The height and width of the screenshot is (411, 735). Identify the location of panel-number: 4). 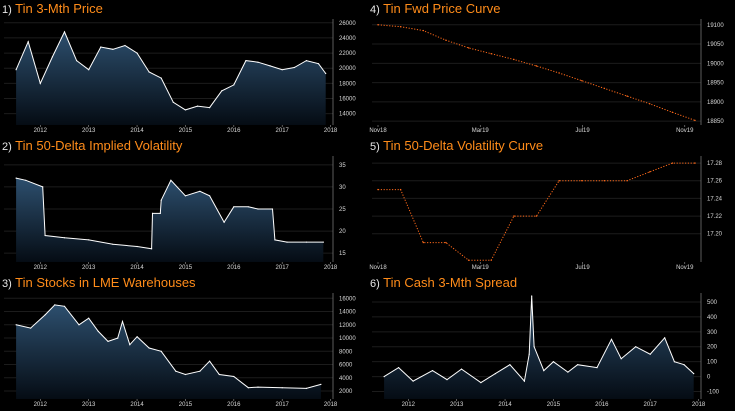
(375, 10).